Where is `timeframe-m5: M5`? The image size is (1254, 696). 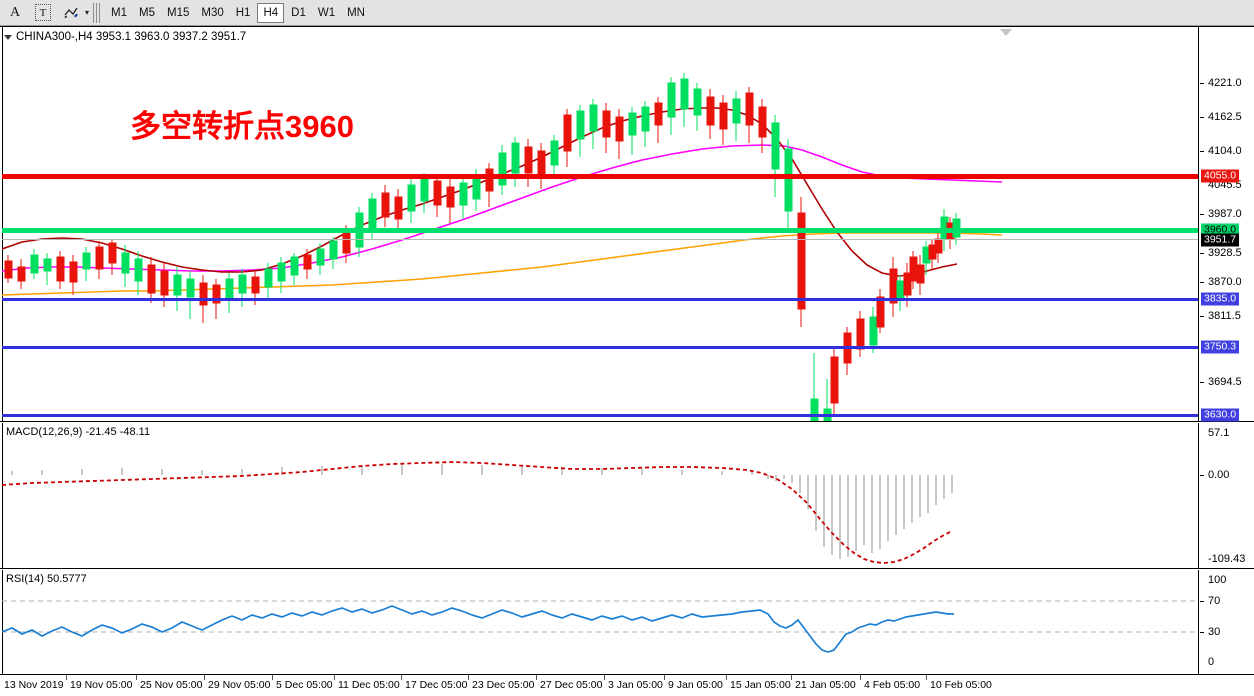
timeframe-m5: M5 is located at coordinates (147, 12).